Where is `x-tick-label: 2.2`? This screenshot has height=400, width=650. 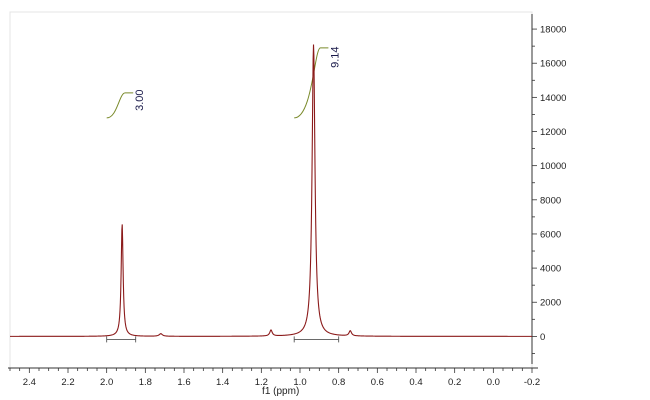
x-tick-label: 2.2 is located at coordinates (67, 382).